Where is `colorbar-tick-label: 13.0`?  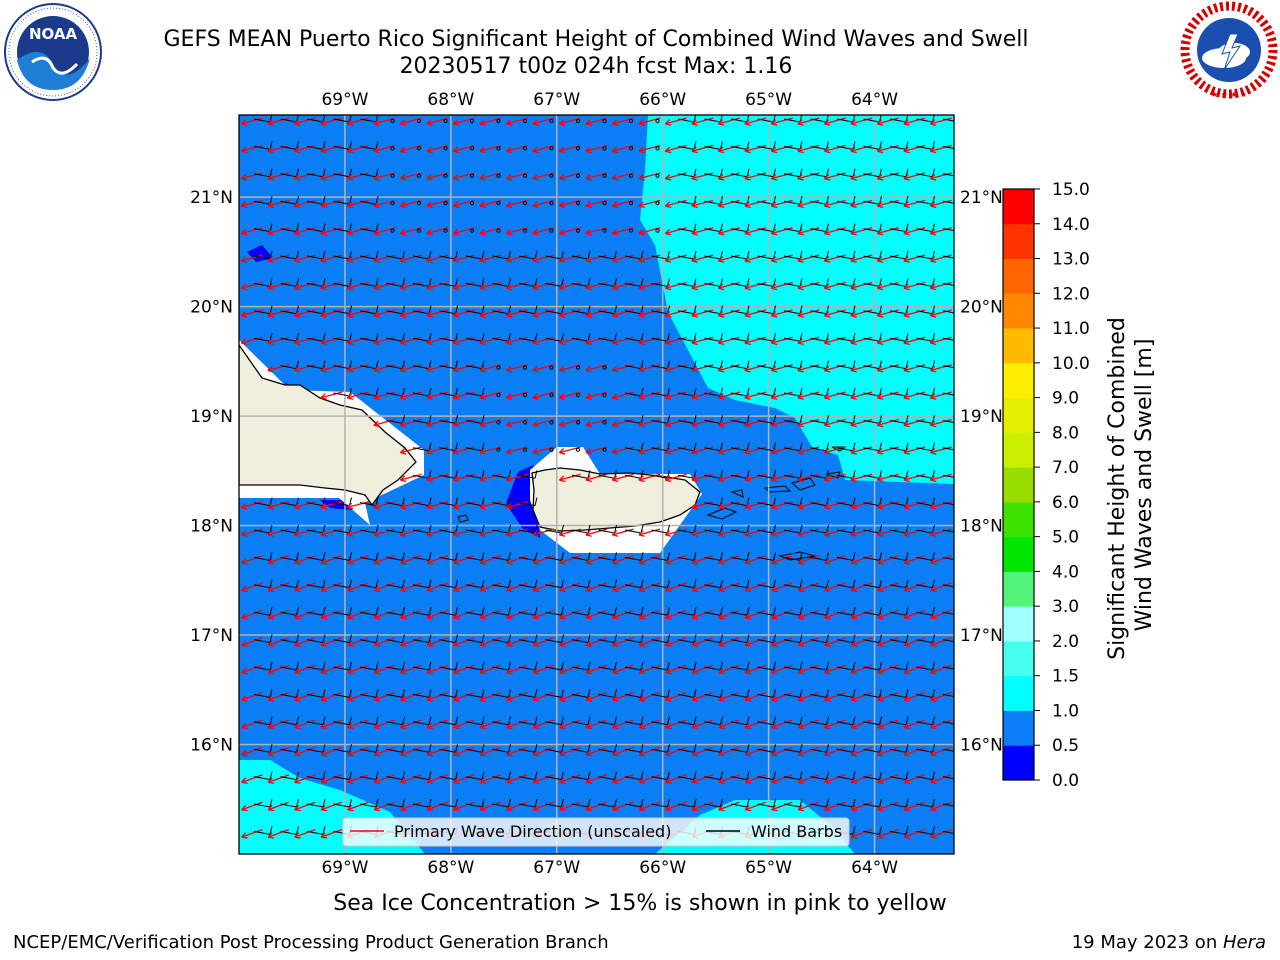
colorbar-tick-label: 13.0 is located at coordinates (1071, 260).